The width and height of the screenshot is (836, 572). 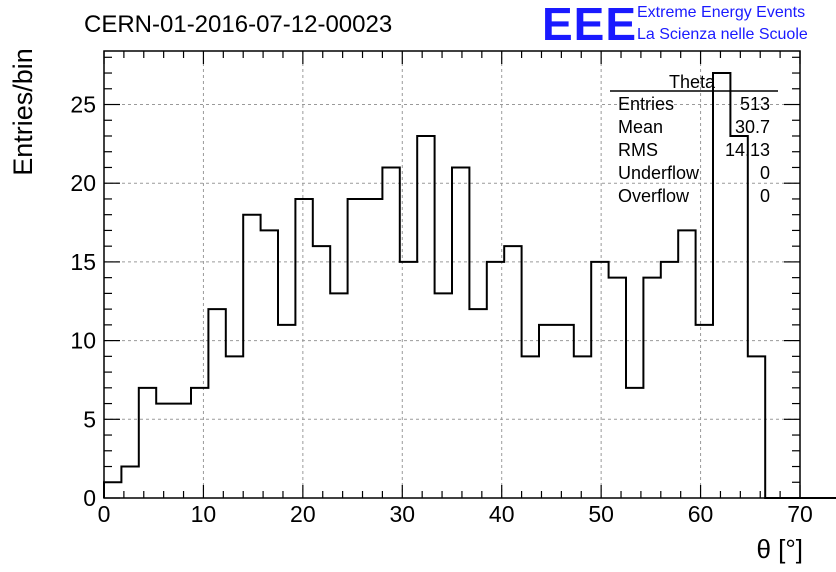 What do you see at coordinates (89, 498) in the screenshot?
I see `y-tick-label: 0` at bounding box center [89, 498].